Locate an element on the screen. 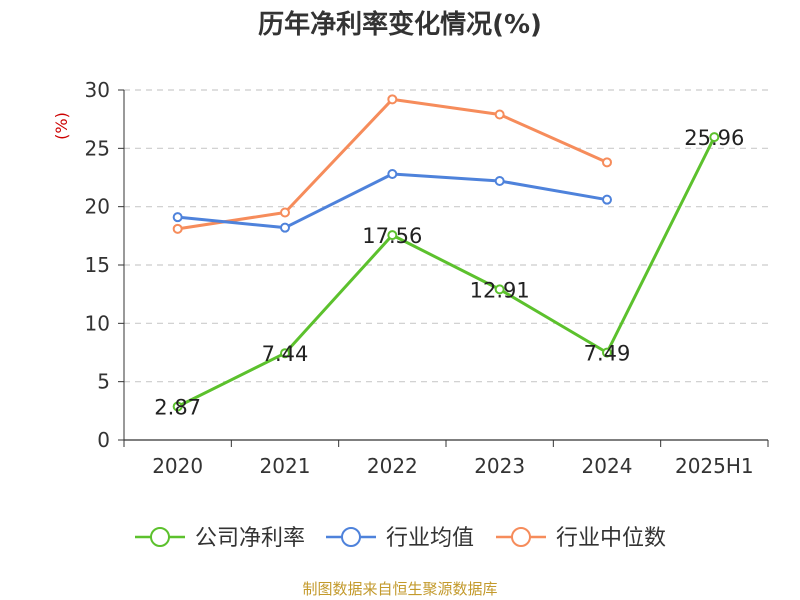 The width and height of the screenshot is (800, 600). legend-item: 公司净利率 is located at coordinates (220, 538).